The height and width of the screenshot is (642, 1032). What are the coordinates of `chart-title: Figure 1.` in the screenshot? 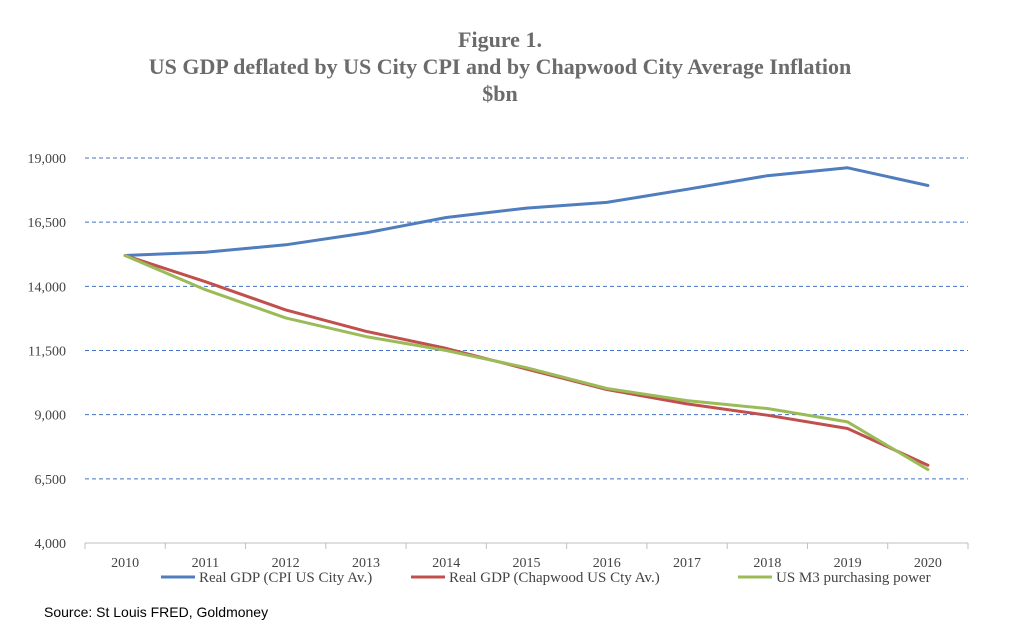 It's located at (500, 39).